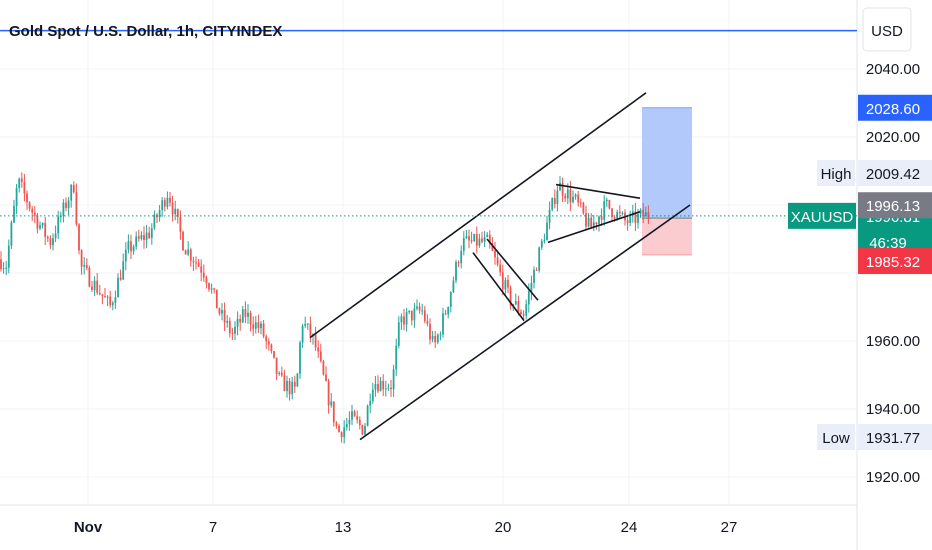  I want to click on price-axis: 2040.00 2020.00 1960.00 1940.00 1920.00, so click(893, 273).